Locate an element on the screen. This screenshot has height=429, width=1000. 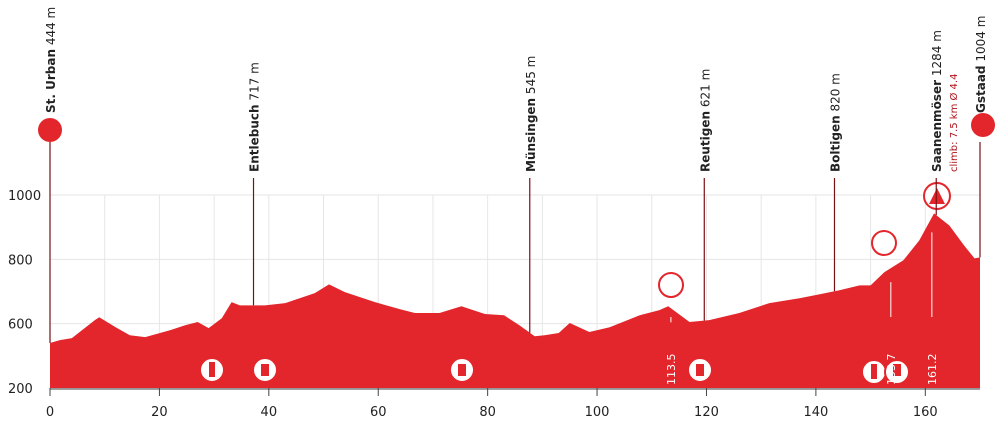
place-label: Boltigen 820 m is located at coordinates (835, 122).